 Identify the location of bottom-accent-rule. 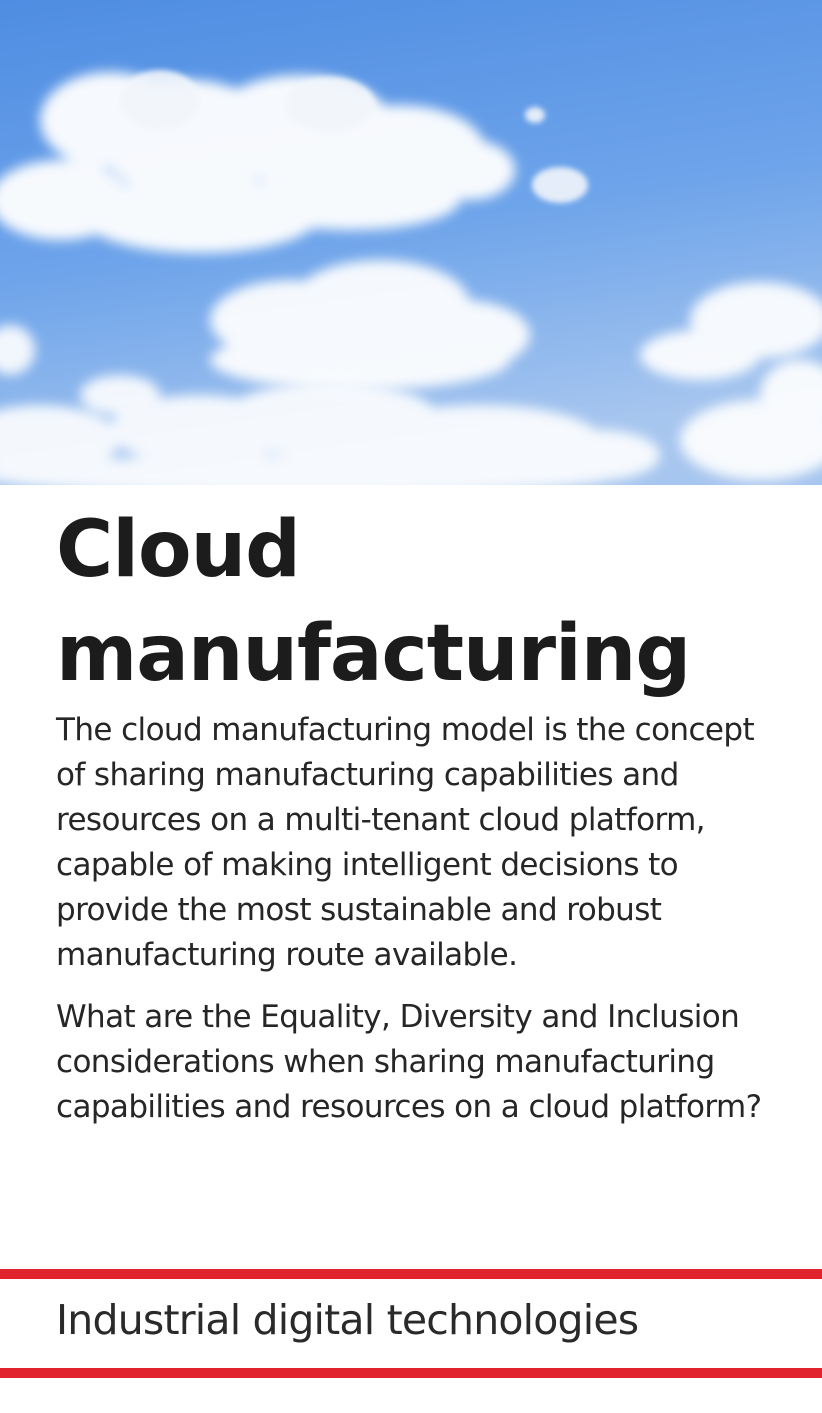
(411, 1373).